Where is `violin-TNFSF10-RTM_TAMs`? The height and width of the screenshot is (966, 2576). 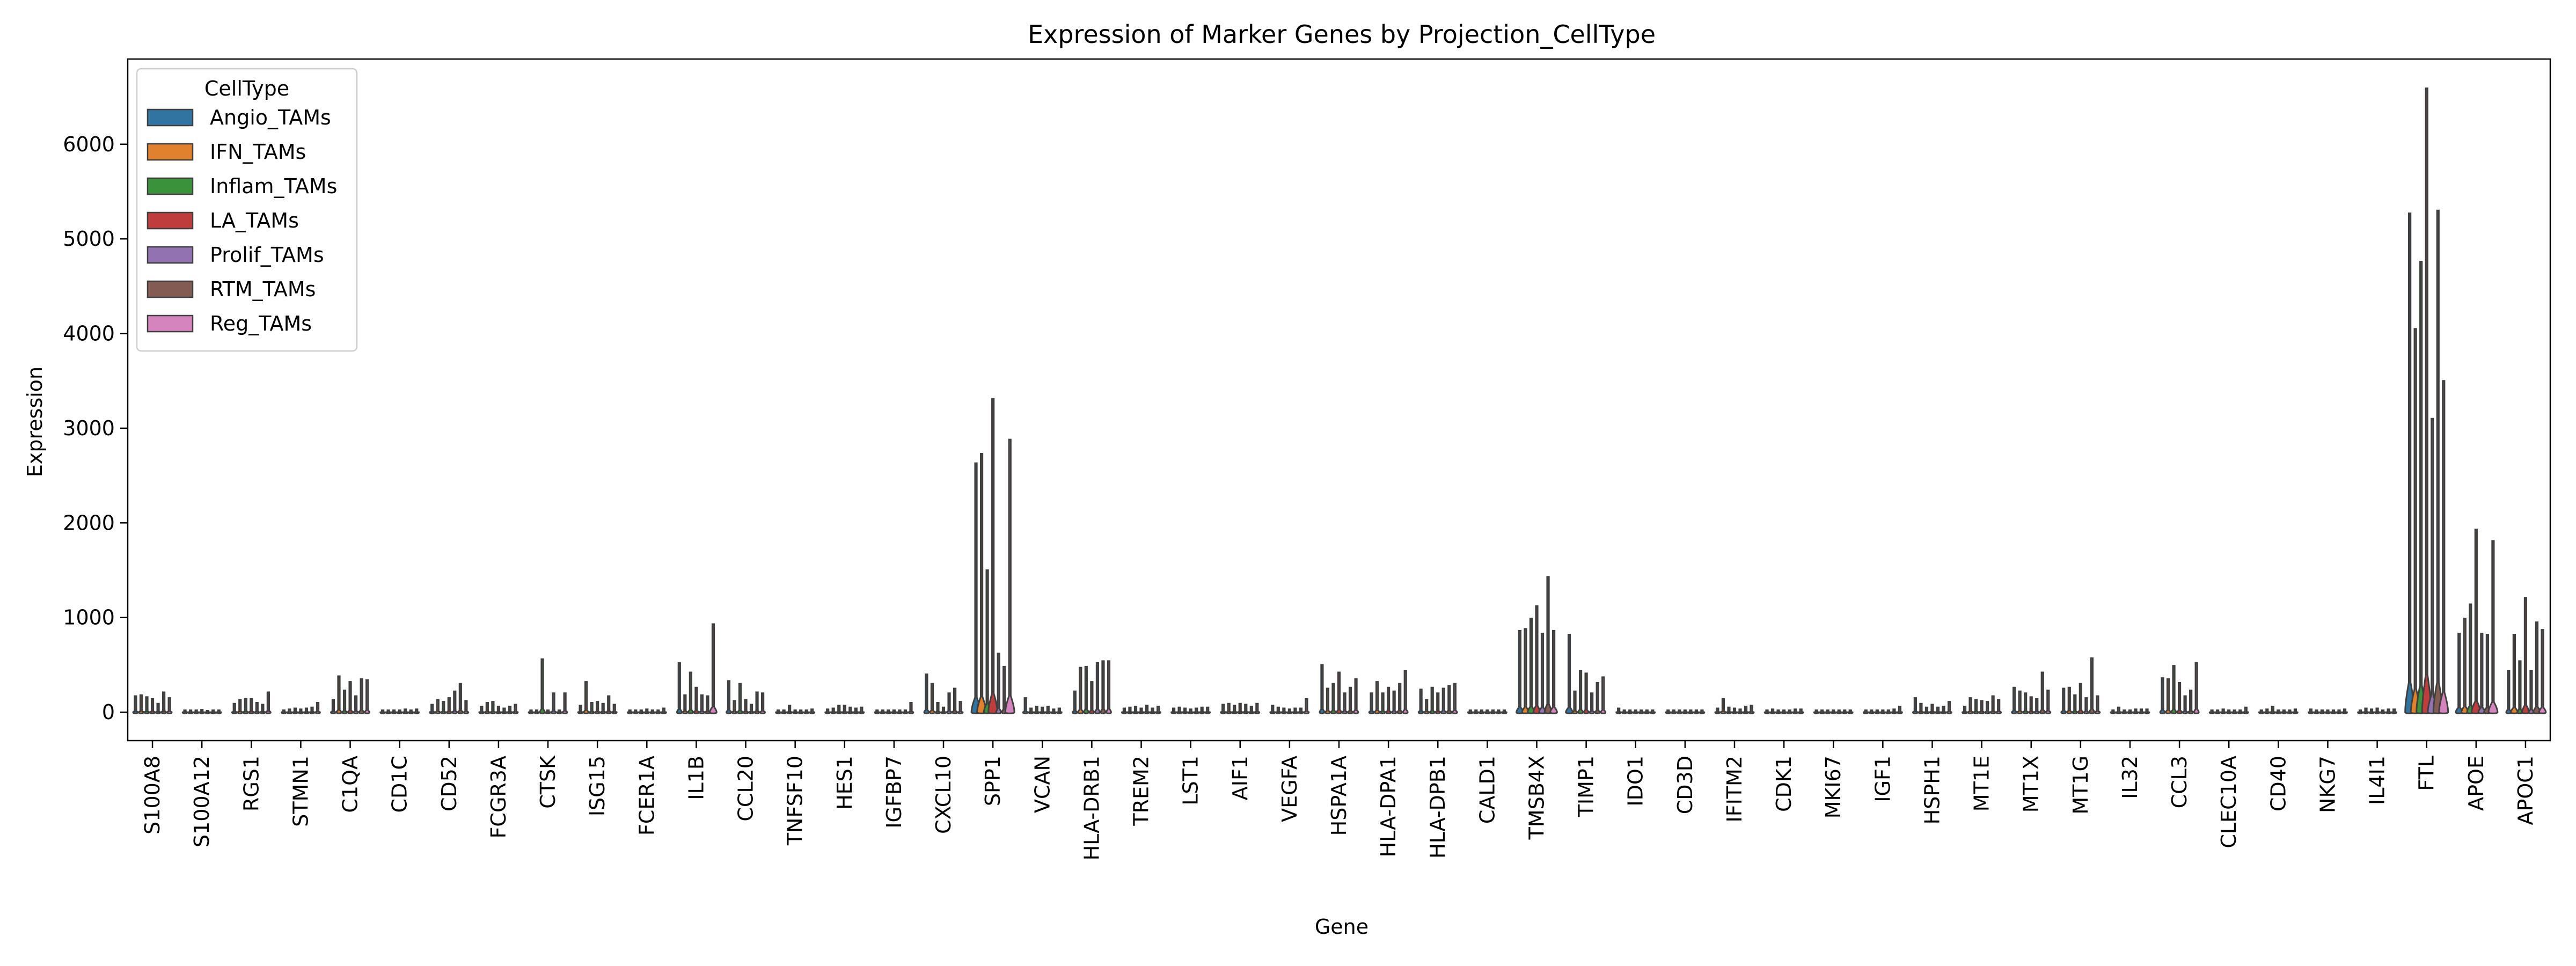
violin-TNFSF10-RTM_TAMs is located at coordinates (806, 711).